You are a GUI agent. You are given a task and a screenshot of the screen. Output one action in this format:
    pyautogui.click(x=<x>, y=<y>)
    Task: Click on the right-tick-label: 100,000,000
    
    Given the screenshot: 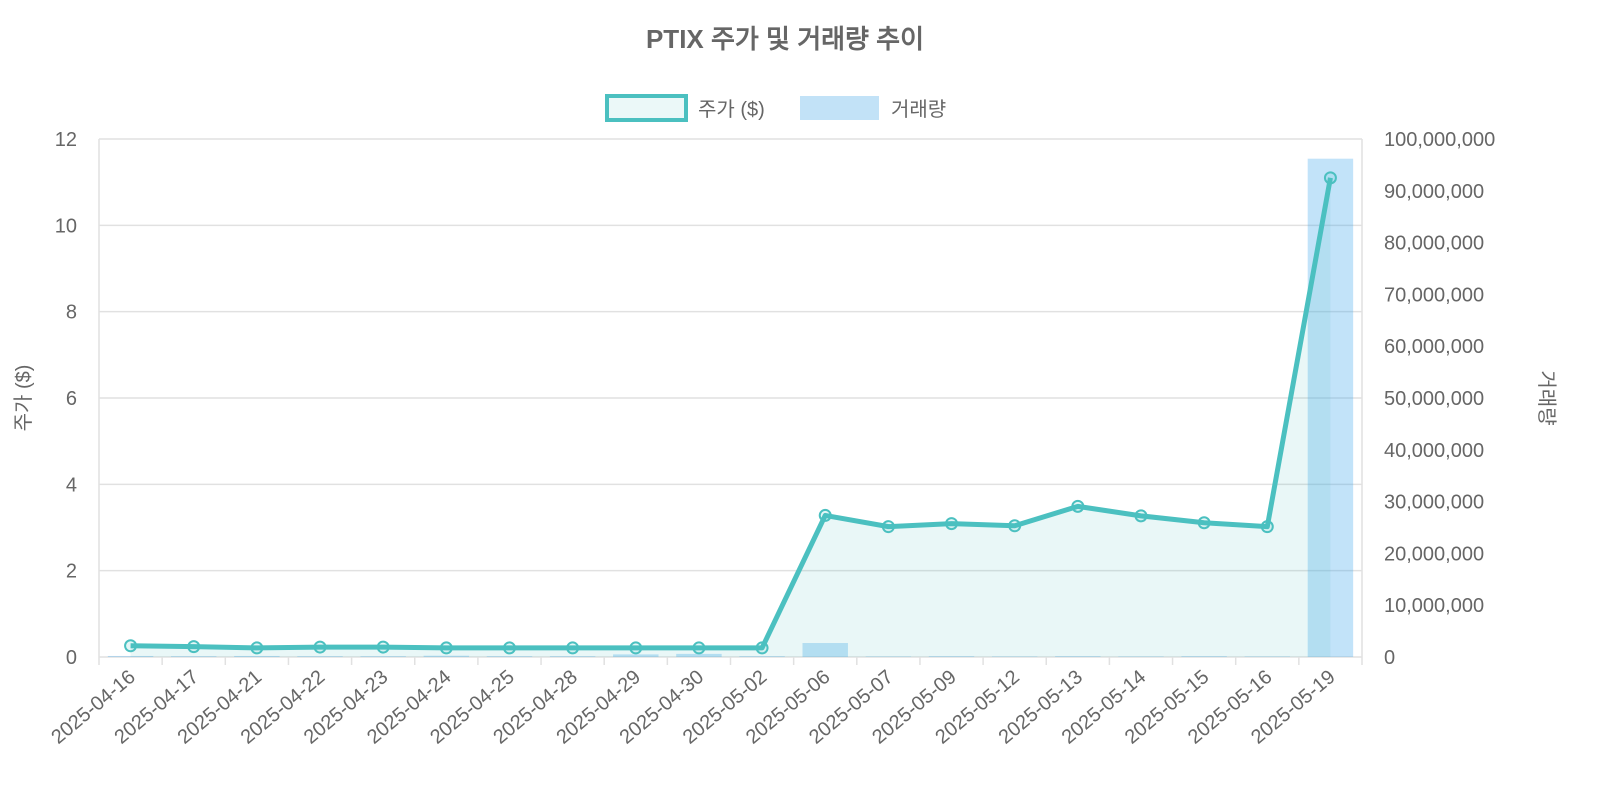 What is the action you would take?
    pyautogui.click(x=1439, y=140)
    